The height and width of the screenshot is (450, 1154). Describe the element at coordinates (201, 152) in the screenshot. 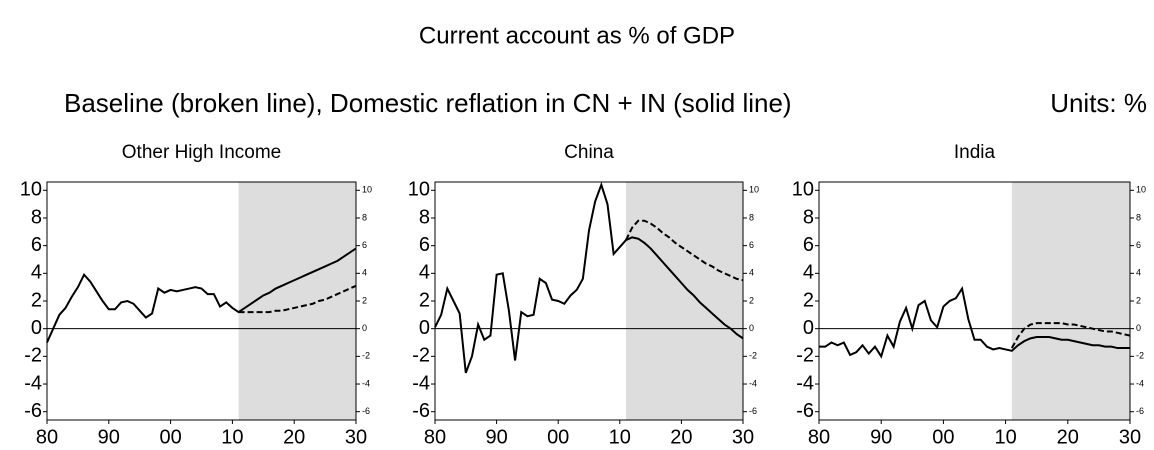

I see `panel-title: Other High Income` at that location.